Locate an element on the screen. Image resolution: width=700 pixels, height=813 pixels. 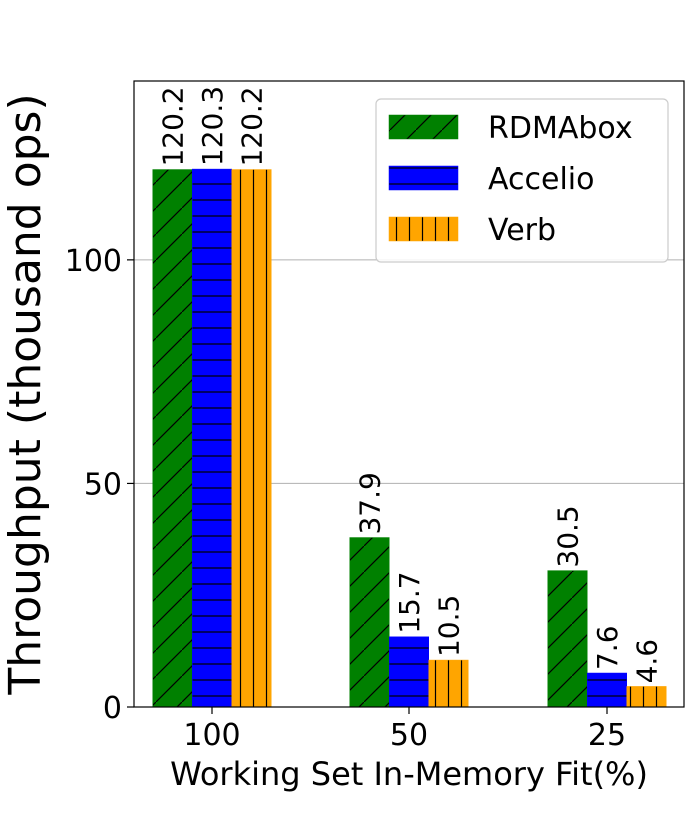
bar-value-label: 15.7 is located at coordinates (409, 602).